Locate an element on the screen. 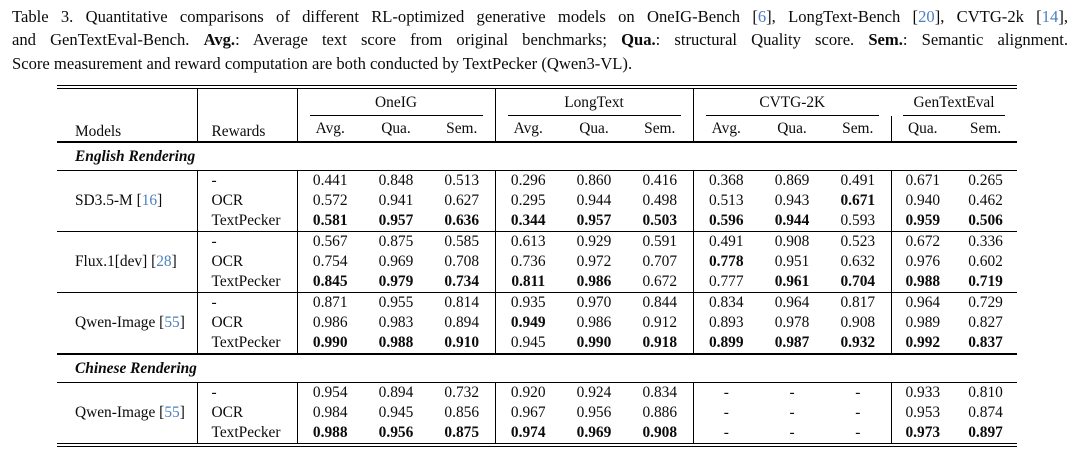 The height and width of the screenshot is (452, 1080). score-cell: 0.935 is located at coordinates (527, 303).